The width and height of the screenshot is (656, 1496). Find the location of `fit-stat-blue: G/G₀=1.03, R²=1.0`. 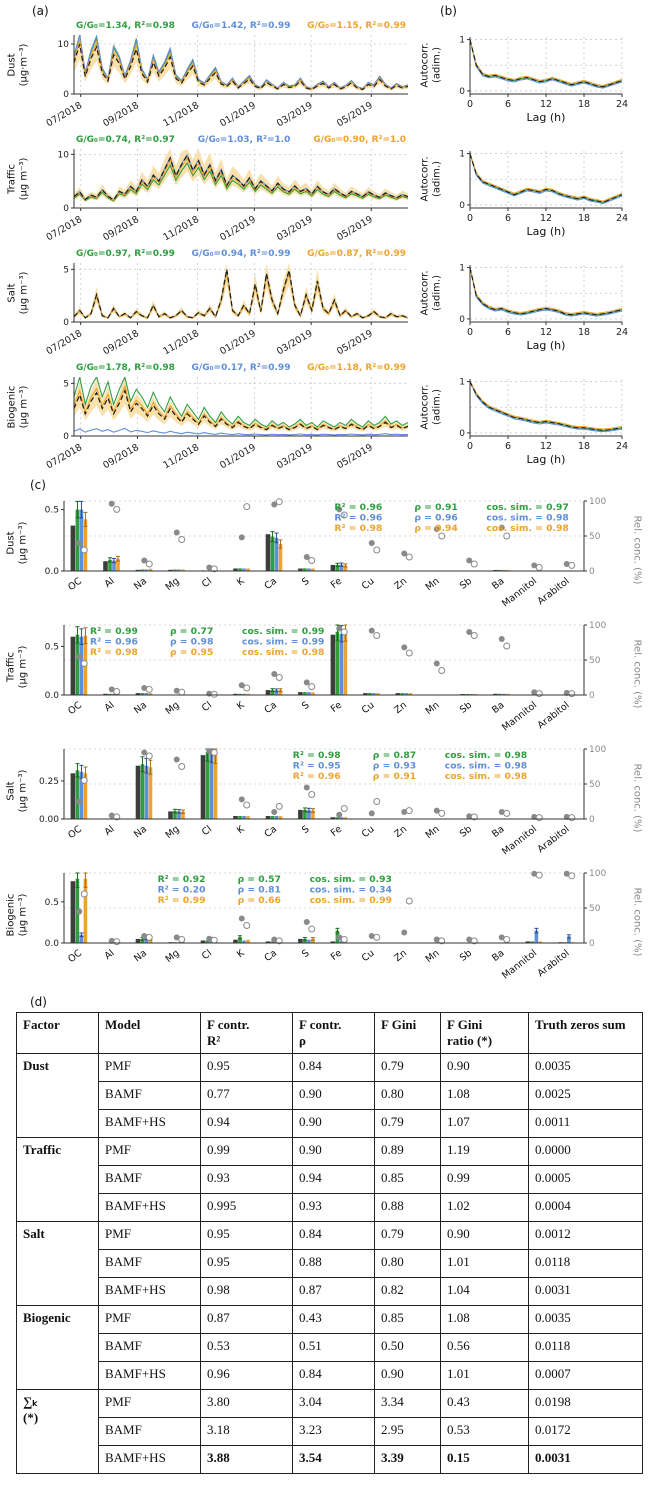

fit-stat-blue: G/G₀=1.03, R²=1.0 is located at coordinates (244, 140).